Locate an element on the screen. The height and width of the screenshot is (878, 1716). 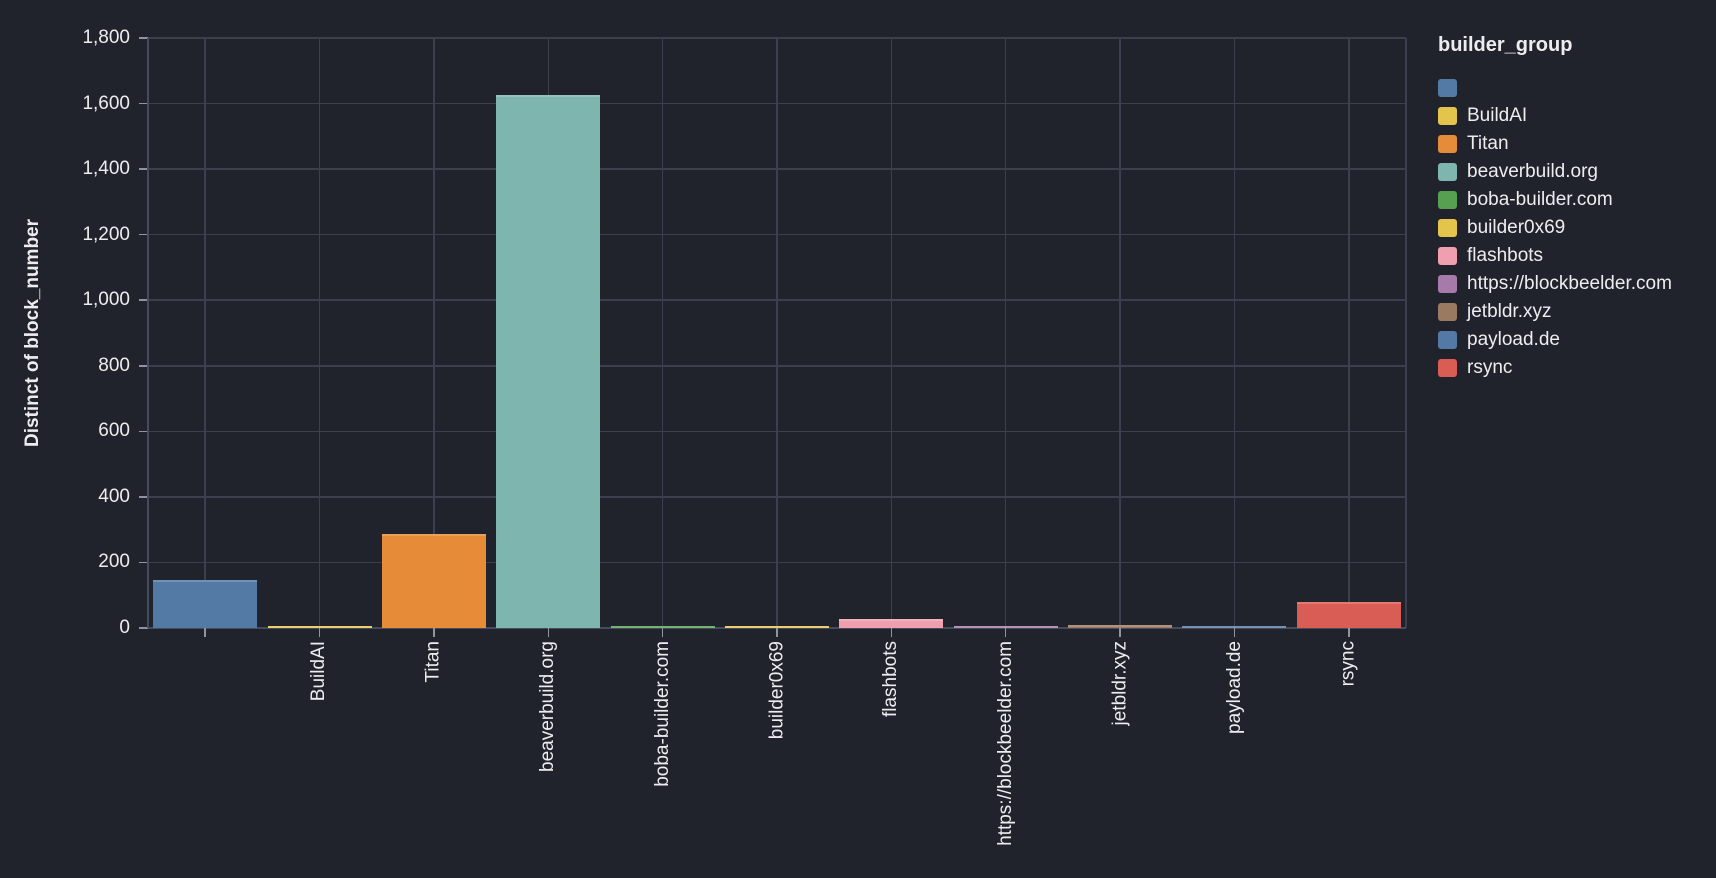
y-tick-label: 200 is located at coordinates (114, 562).